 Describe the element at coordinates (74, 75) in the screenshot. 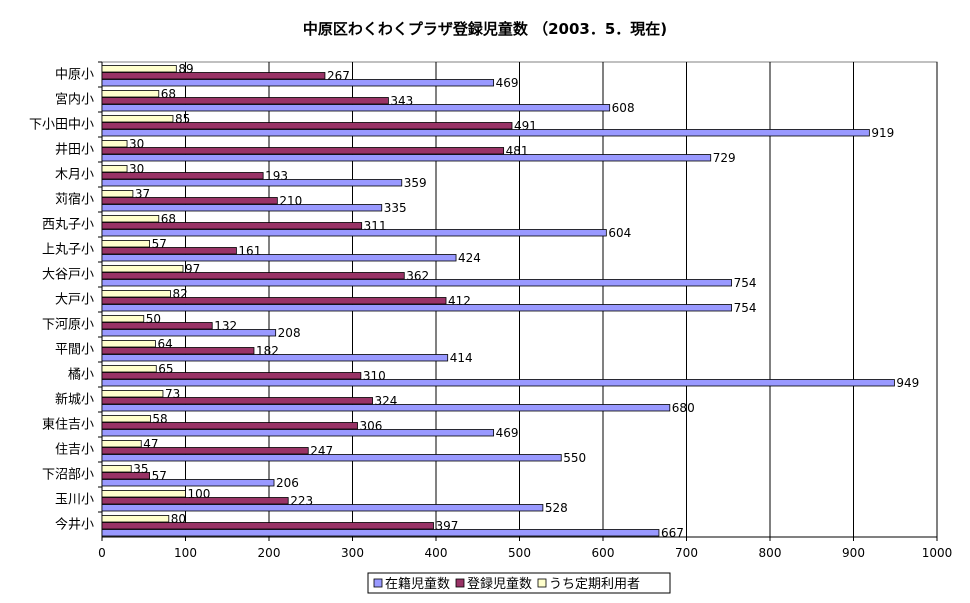

I see `category-label: 中原小` at that location.